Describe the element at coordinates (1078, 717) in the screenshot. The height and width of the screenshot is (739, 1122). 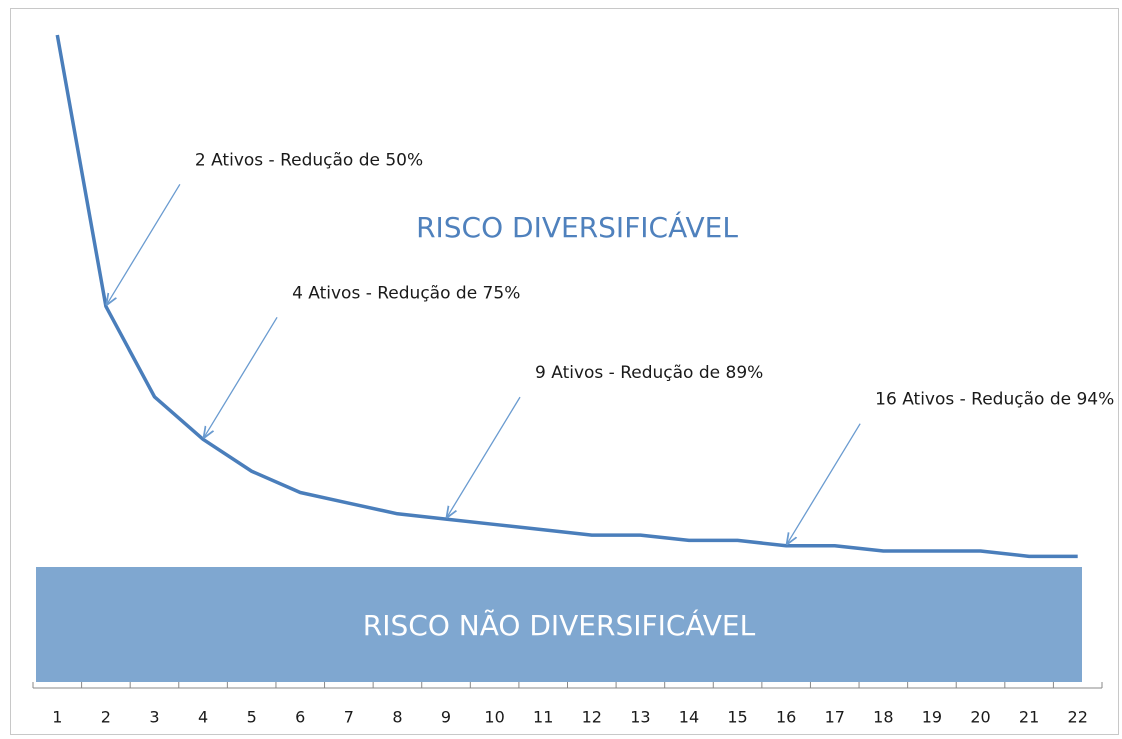
I see `x-tick-label: 22` at that location.